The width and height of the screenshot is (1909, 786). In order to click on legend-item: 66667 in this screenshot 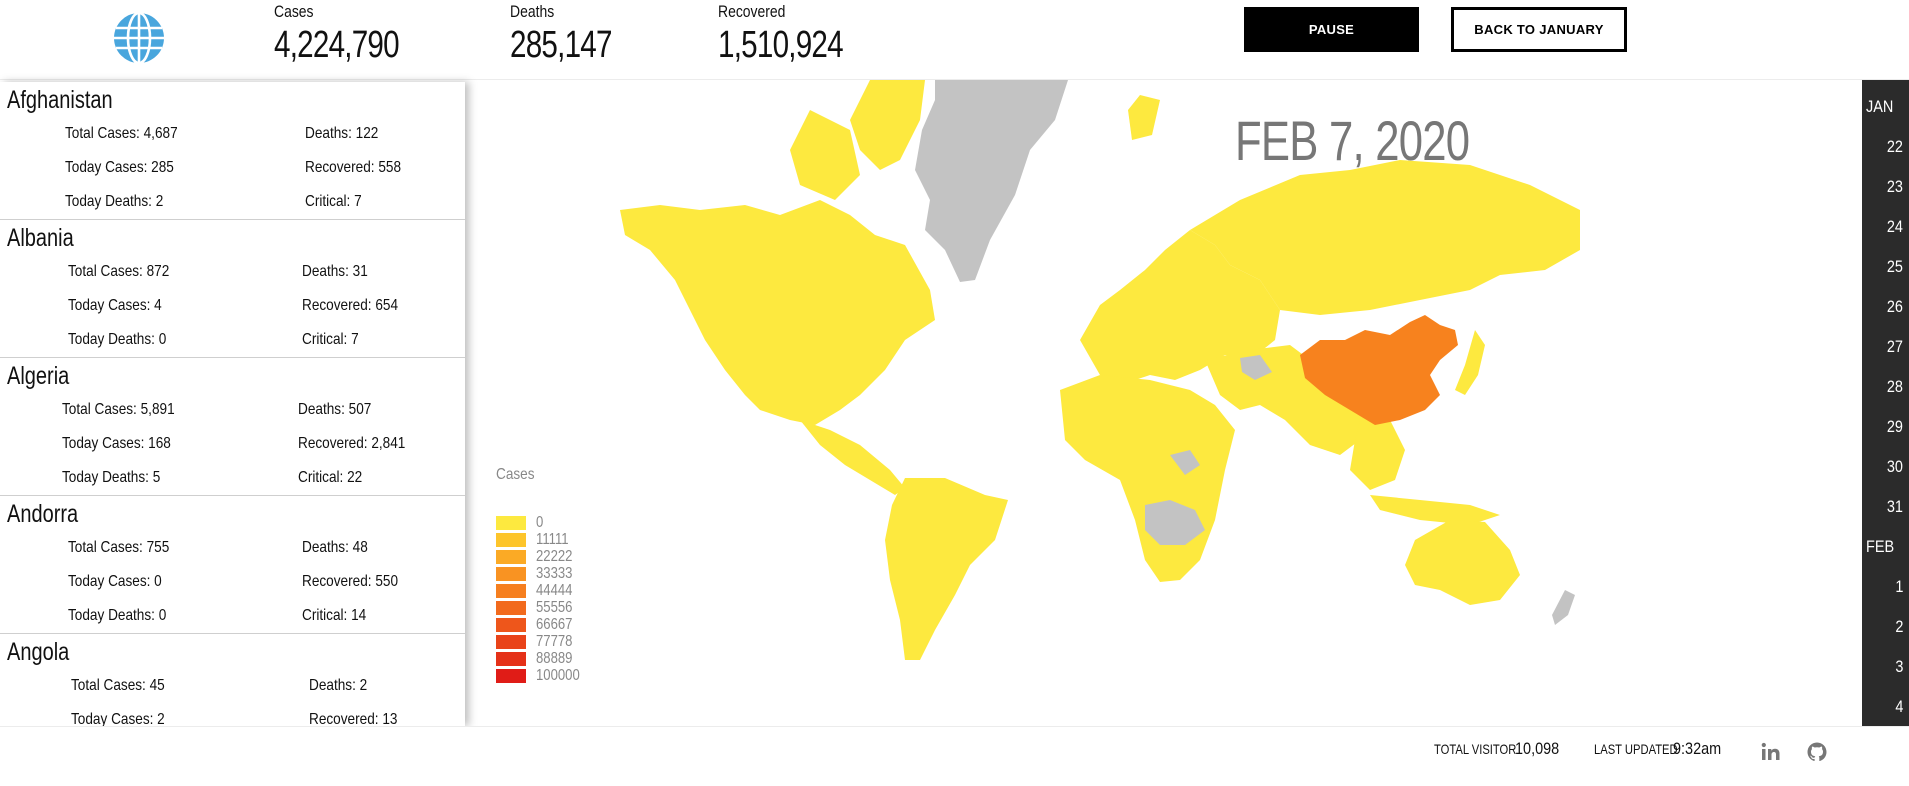, I will do `click(542, 624)`.